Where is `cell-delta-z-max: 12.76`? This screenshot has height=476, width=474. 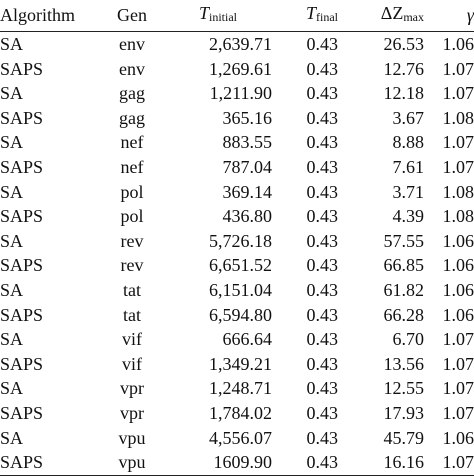
cell-delta-z-max: 12.76 is located at coordinates (404, 68).